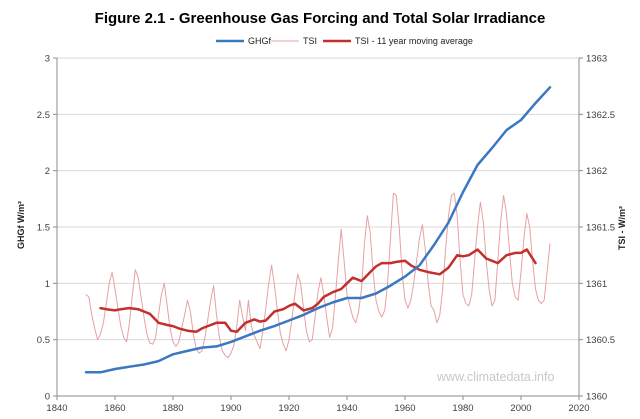 This screenshot has height=419, width=640. Describe the element at coordinates (230, 408) in the screenshot. I see `x-tick-label: 1900` at that location.